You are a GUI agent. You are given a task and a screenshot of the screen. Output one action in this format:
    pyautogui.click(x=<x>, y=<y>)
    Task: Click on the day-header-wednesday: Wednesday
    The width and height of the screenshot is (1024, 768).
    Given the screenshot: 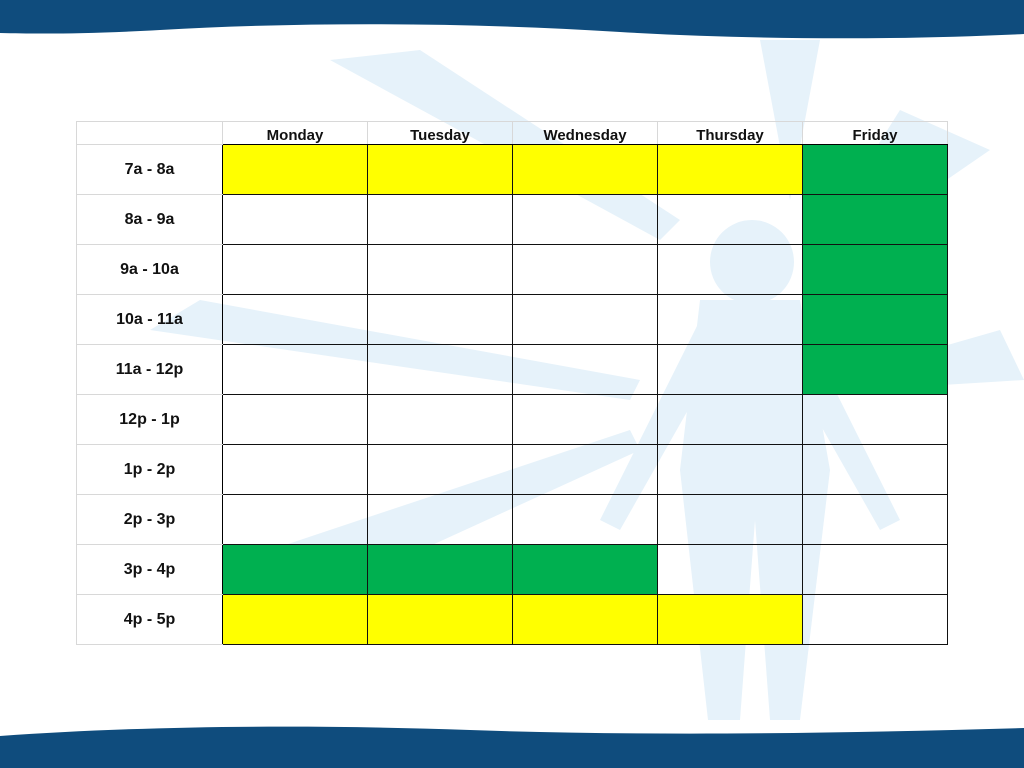 What is the action you would take?
    pyautogui.click(x=585, y=133)
    